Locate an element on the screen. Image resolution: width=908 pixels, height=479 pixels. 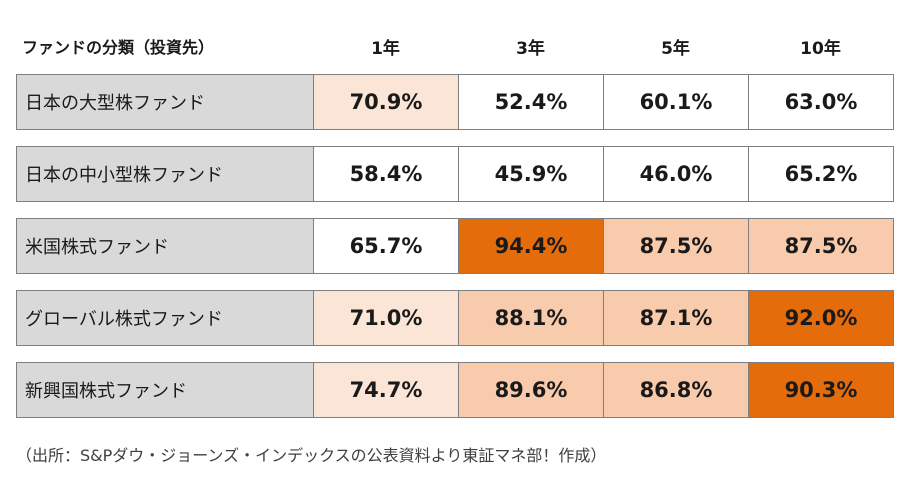
table-header: ファンドの分類（投資先） 1年 3年 5年 10年 is located at coordinates (455, 46).